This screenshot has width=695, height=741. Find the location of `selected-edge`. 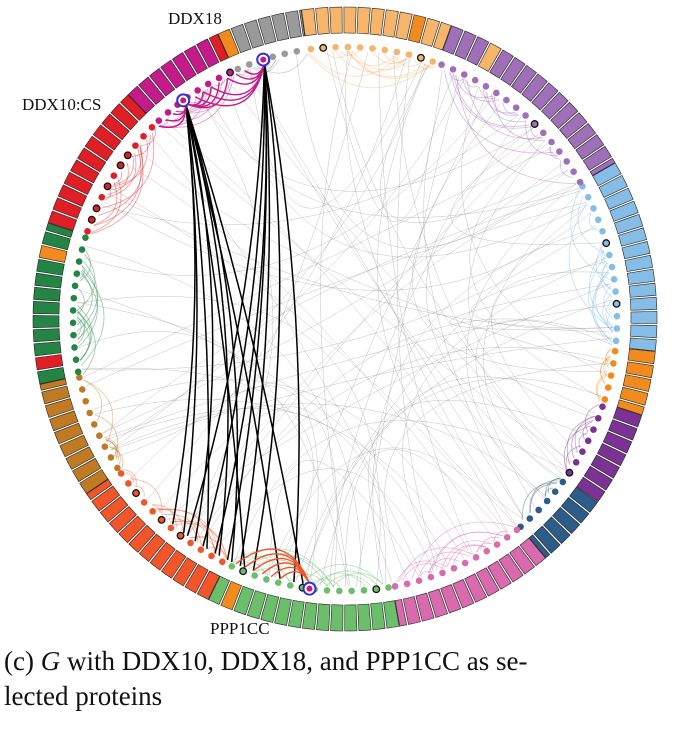

selected-edge is located at coordinates (183, 314).